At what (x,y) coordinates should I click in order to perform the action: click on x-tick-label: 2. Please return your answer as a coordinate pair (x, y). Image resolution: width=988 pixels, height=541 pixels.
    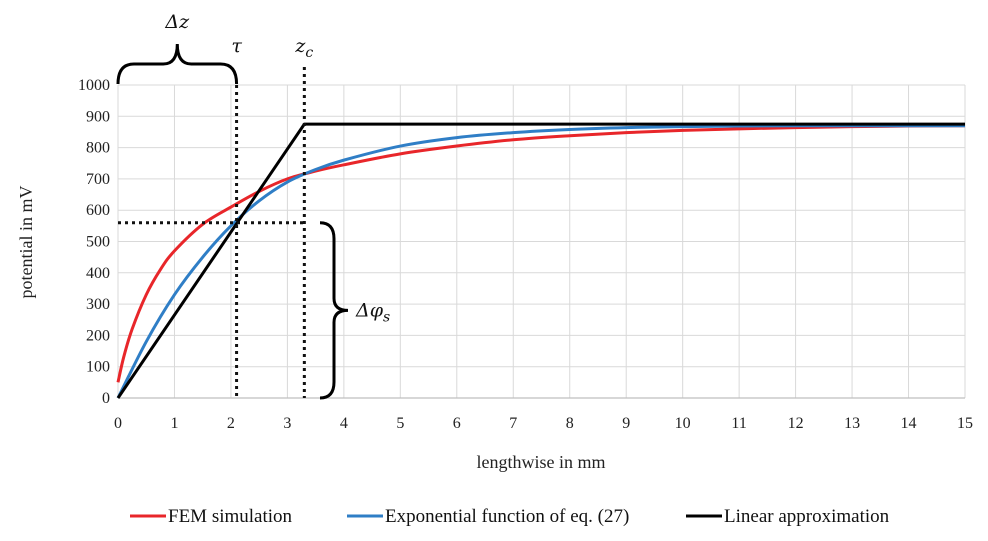
    Looking at the image, I should click on (231, 423).